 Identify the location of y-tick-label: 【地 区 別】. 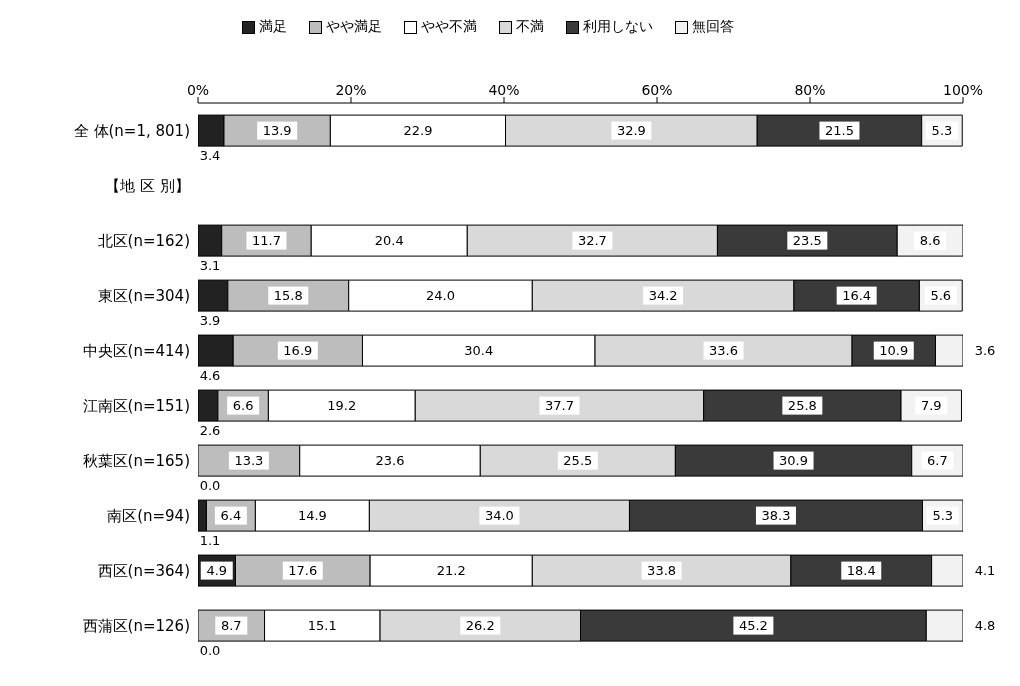
(147, 185).